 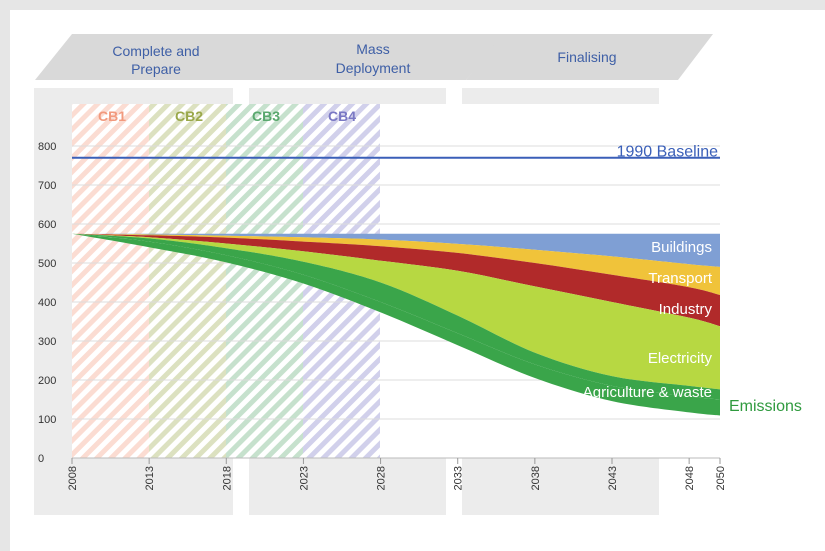 What do you see at coordinates (47, 342) in the screenshot?
I see `y-tick-300: 300` at bounding box center [47, 342].